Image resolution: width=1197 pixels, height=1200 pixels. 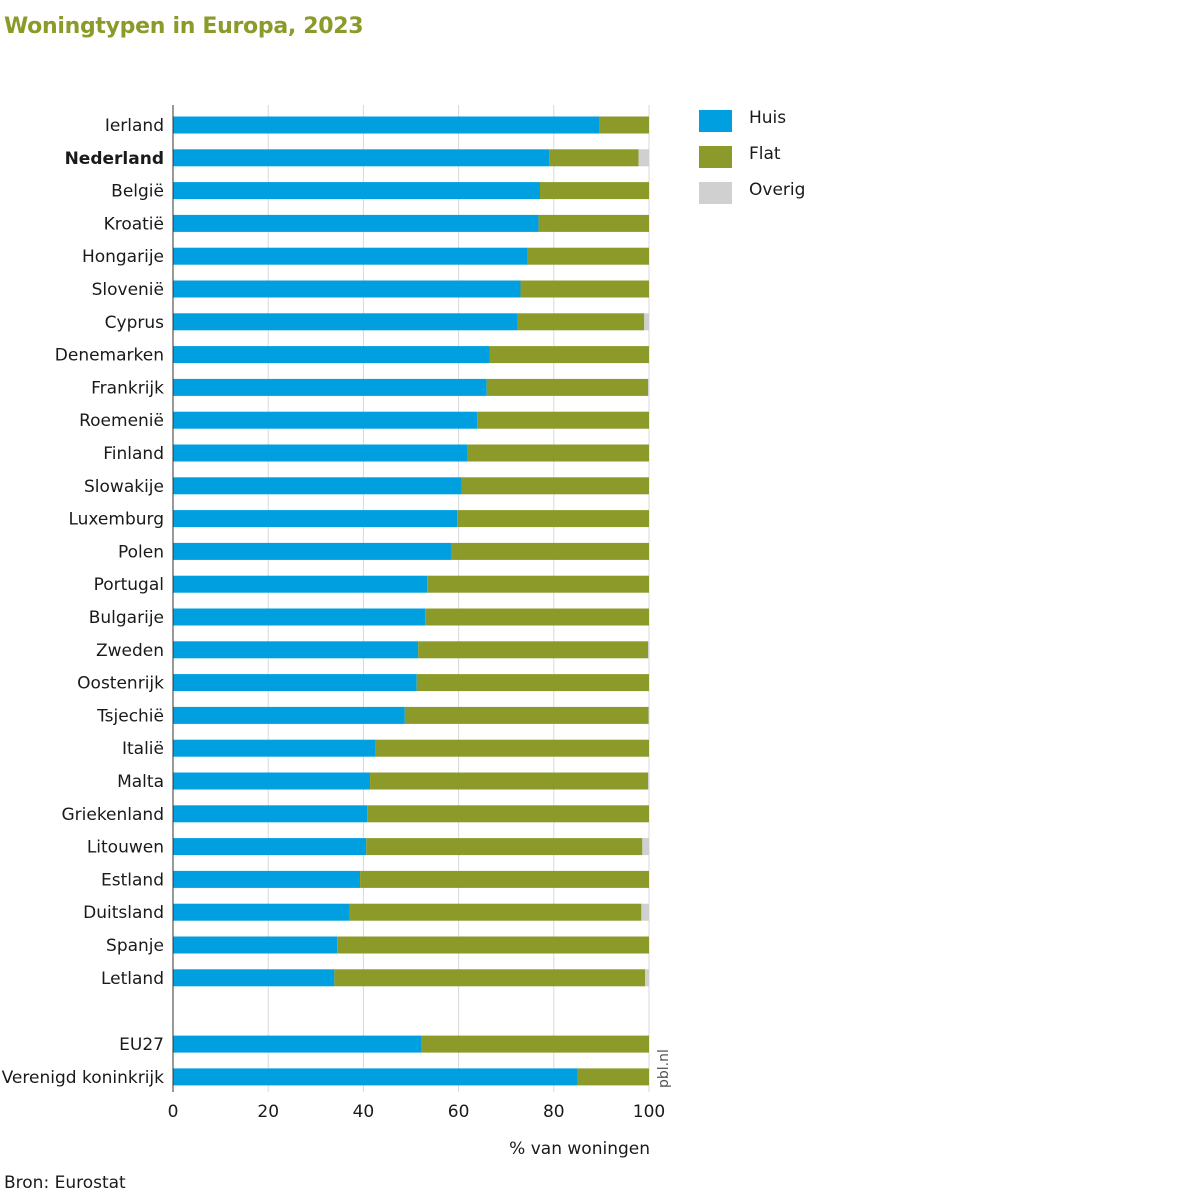 I want to click on x-tick-label: 40, so click(x=364, y=1112).